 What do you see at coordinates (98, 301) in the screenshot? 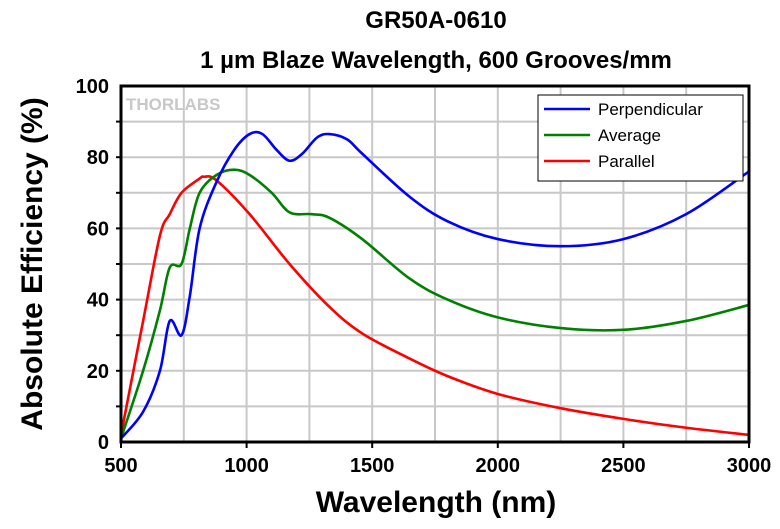
I see `y-tick-label: 40` at bounding box center [98, 301].